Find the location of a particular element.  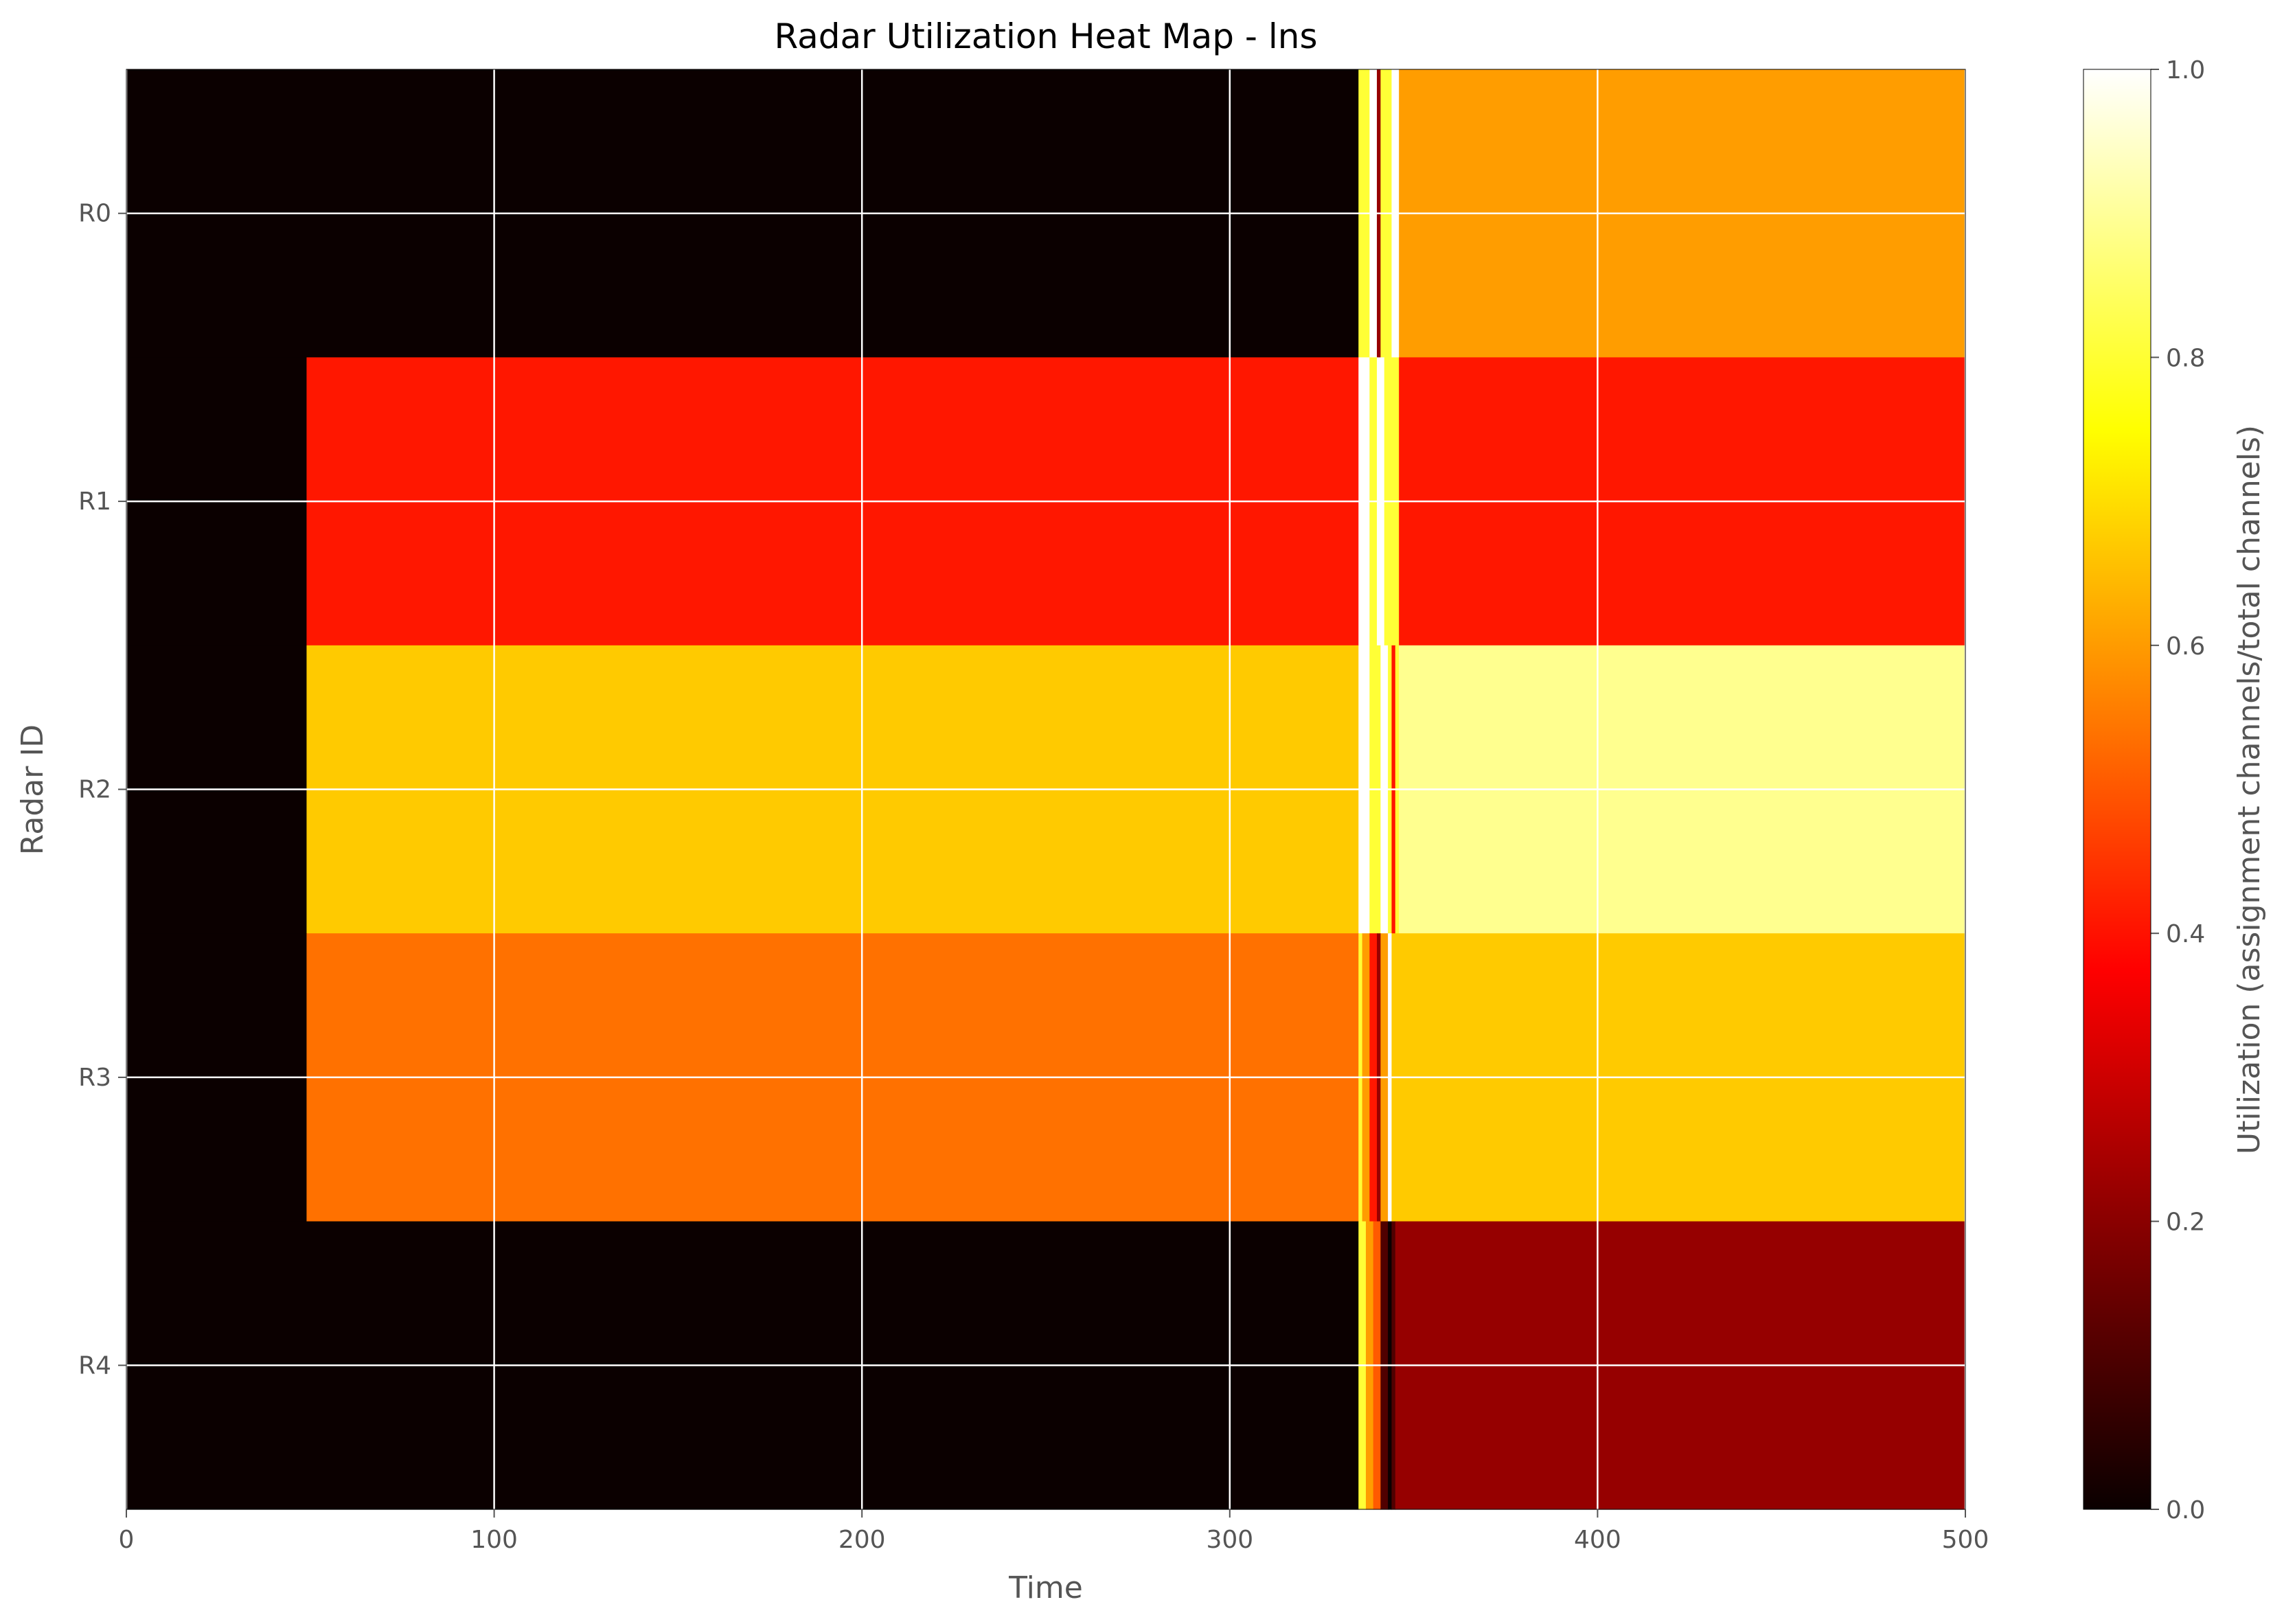

colorbar-tick-label: 0.4 is located at coordinates (2185, 934).